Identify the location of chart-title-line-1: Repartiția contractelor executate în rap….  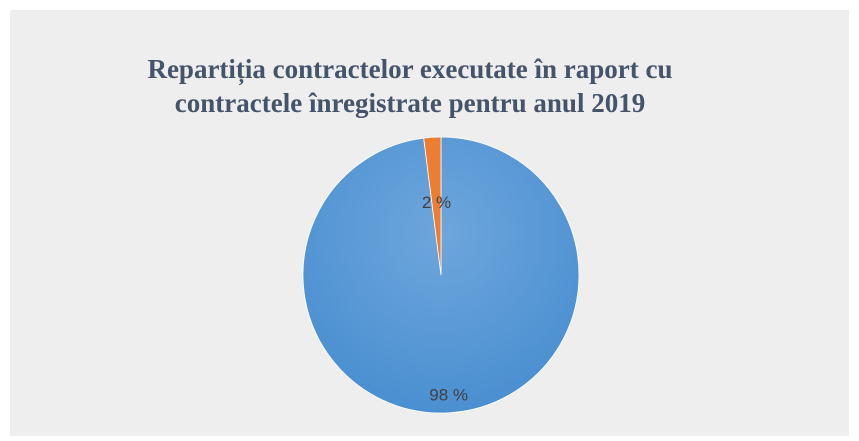
(410, 69).